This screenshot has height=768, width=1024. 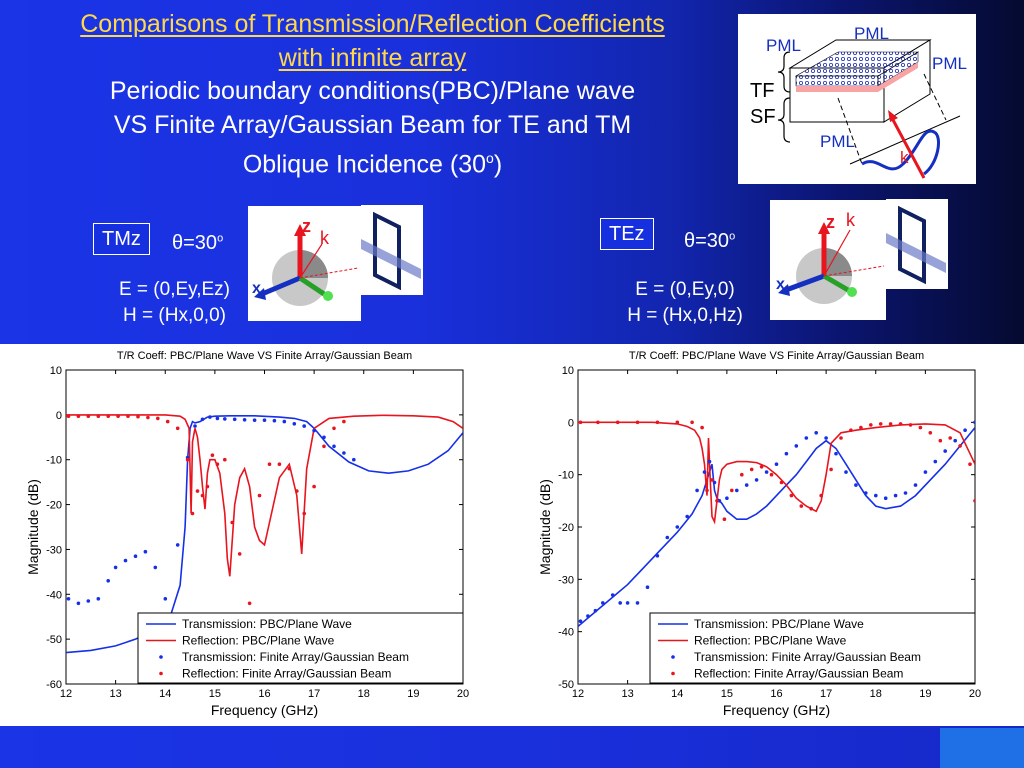 What do you see at coordinates (904, 157) in the screenshot?
I see `k-label: k` at bounding box center [904, 157].